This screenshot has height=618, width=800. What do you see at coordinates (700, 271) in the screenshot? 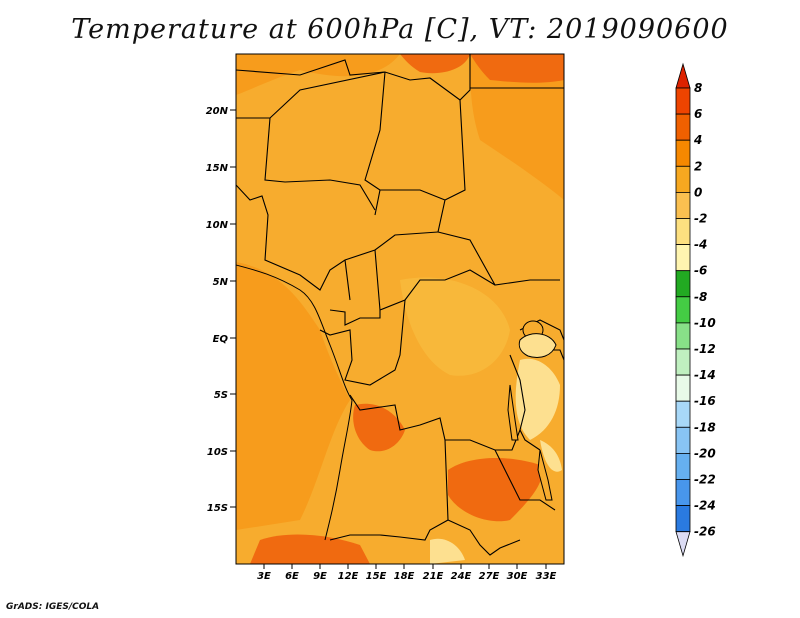
I see `colorbar-label: -6` at bounding box center [700, 271].